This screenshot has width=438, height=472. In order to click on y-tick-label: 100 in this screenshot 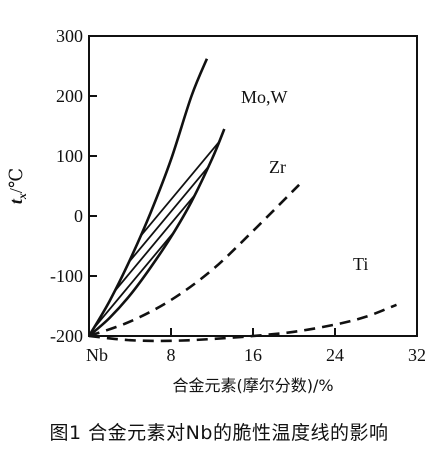, I will do `click(69, 156)`.